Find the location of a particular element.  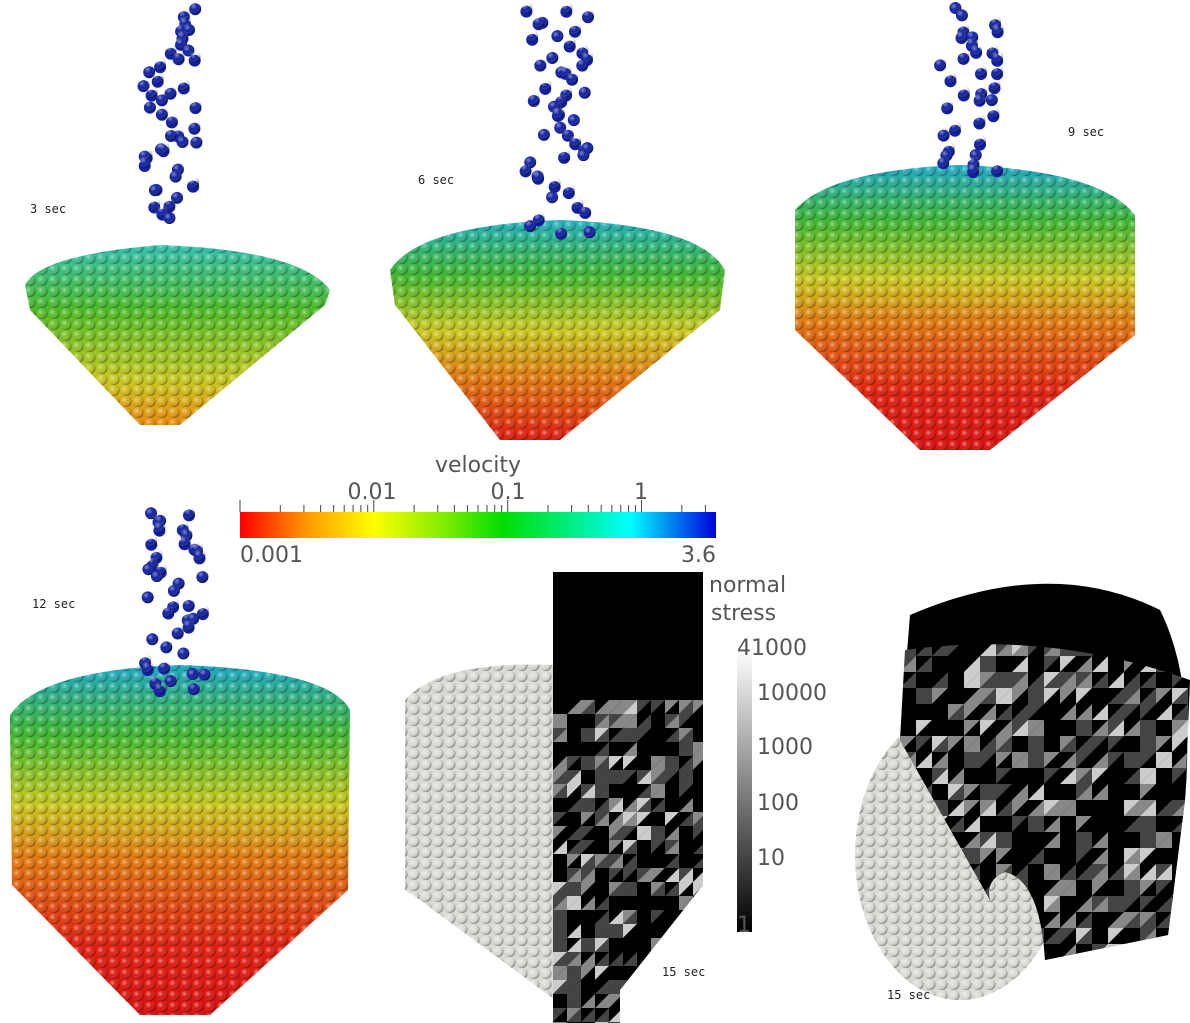

time-label: 12 sec is located at coordinates (53, 604).